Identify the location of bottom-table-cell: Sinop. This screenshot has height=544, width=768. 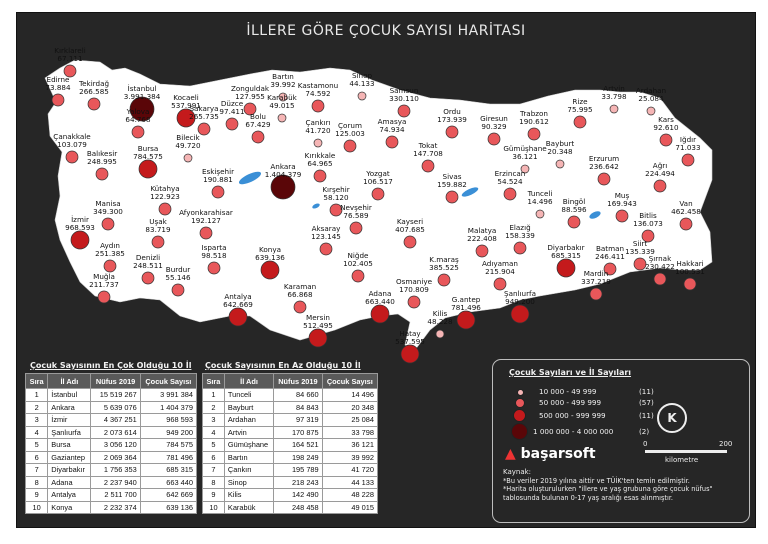
(249, 482).